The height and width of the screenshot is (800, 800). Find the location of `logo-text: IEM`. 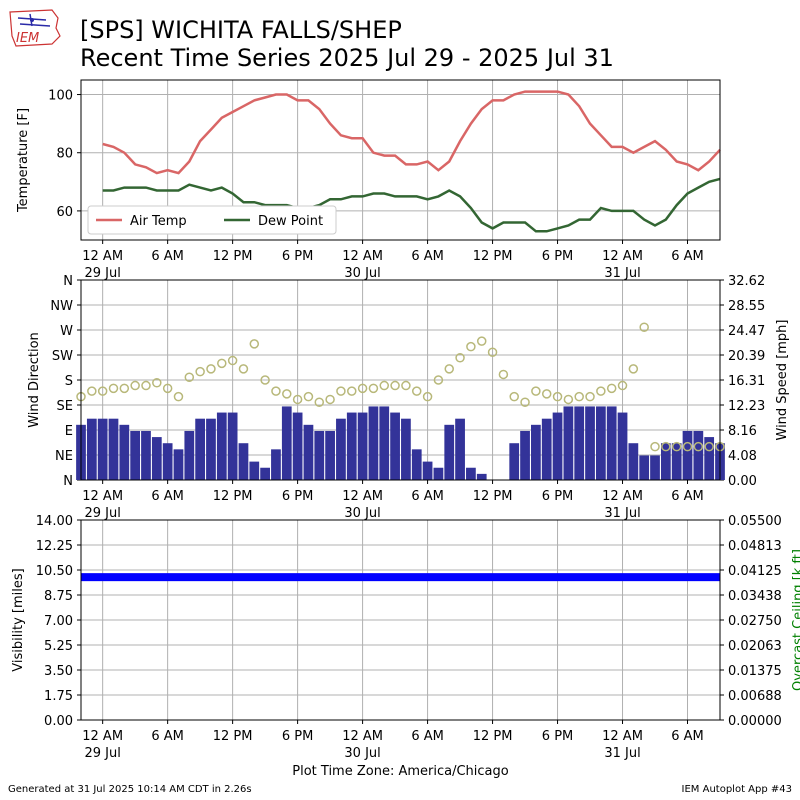

logo-text: IEM is located at coordinates (27, 38).